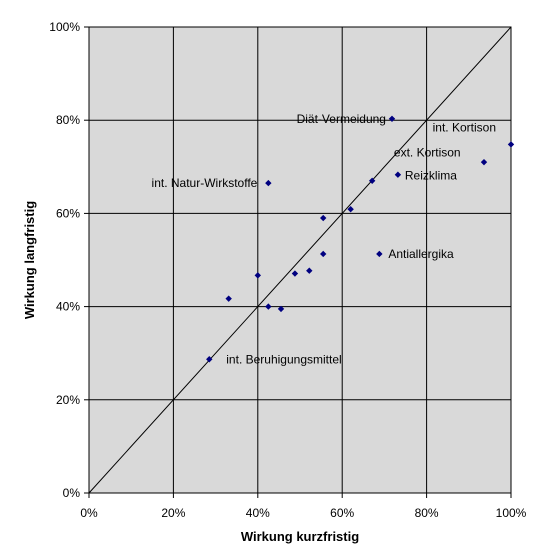  Describe the element at coordinates (29, 260) in the screenshot. I see `y-axis-title: Wirkung langfristig` at that location.